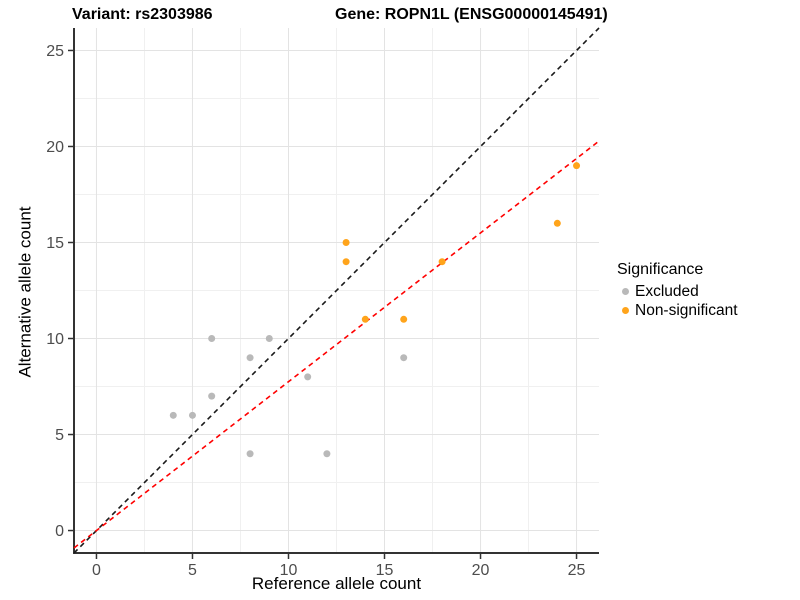 The image size is (800, 600). I want to click on y-tick-label: 20, so click(55, 147).